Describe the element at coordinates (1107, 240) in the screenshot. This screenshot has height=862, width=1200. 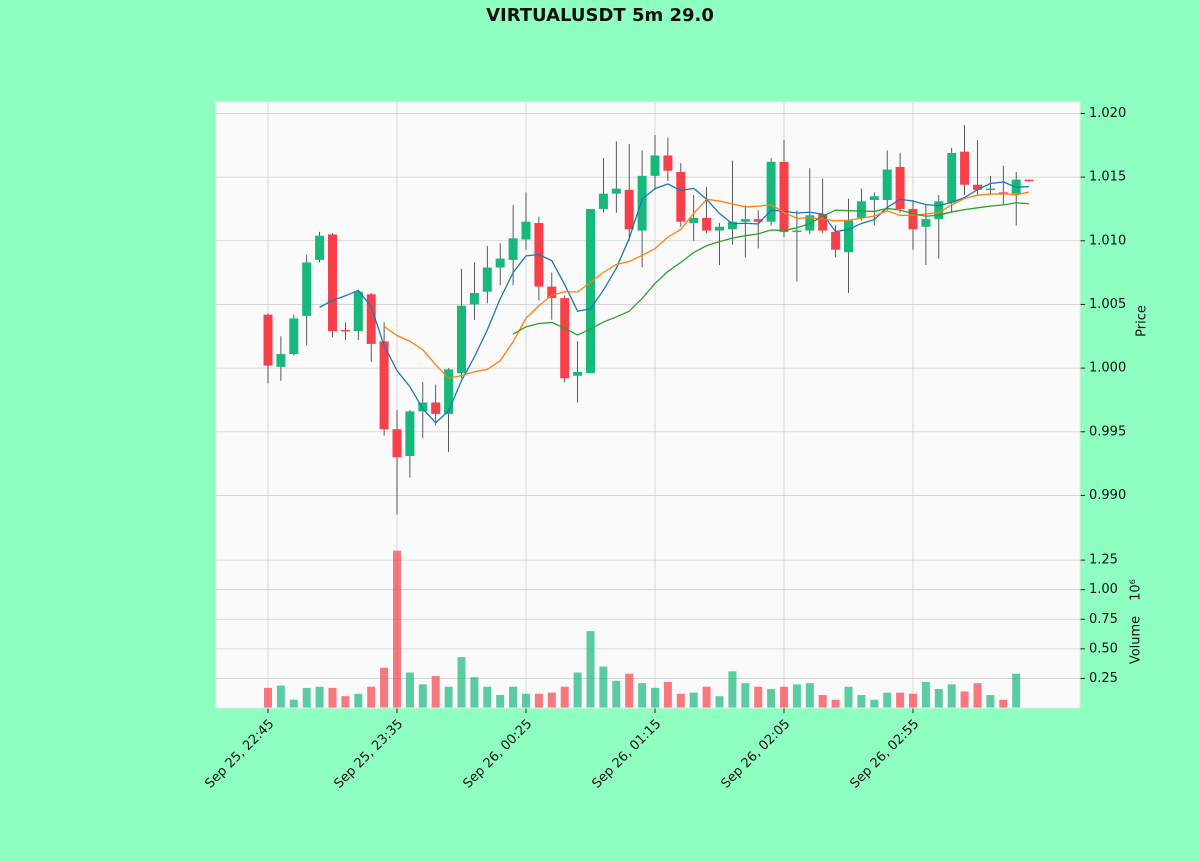
I see `y-tick-label: 1.010` at that location.